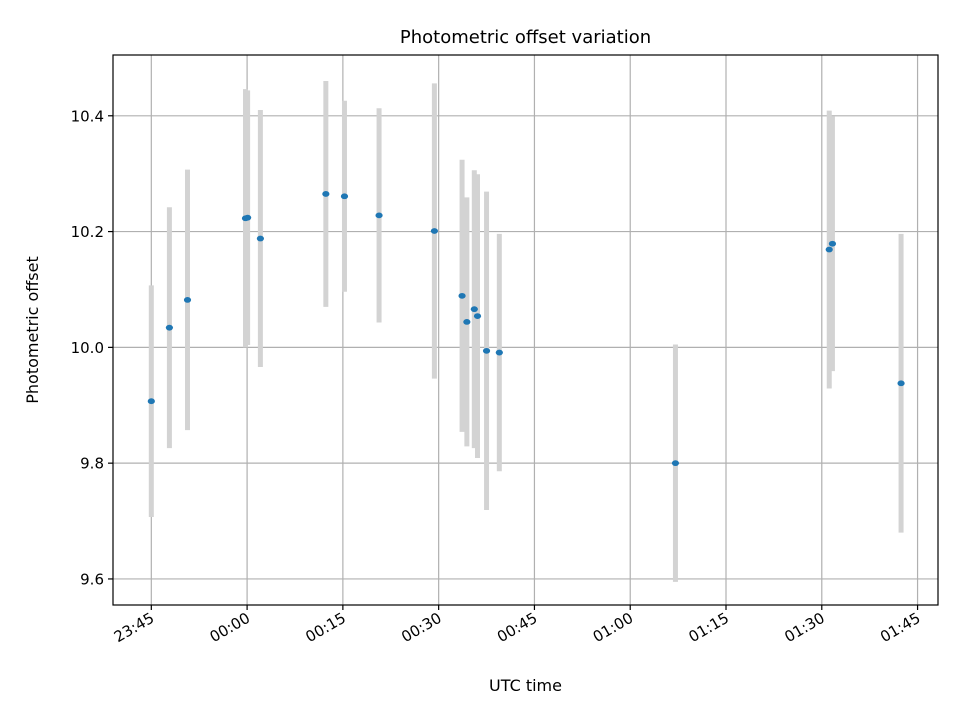  Describe the element at coordinates (92, 579) in the screenshot. I see `y-tick-label: 9.6` at that location.